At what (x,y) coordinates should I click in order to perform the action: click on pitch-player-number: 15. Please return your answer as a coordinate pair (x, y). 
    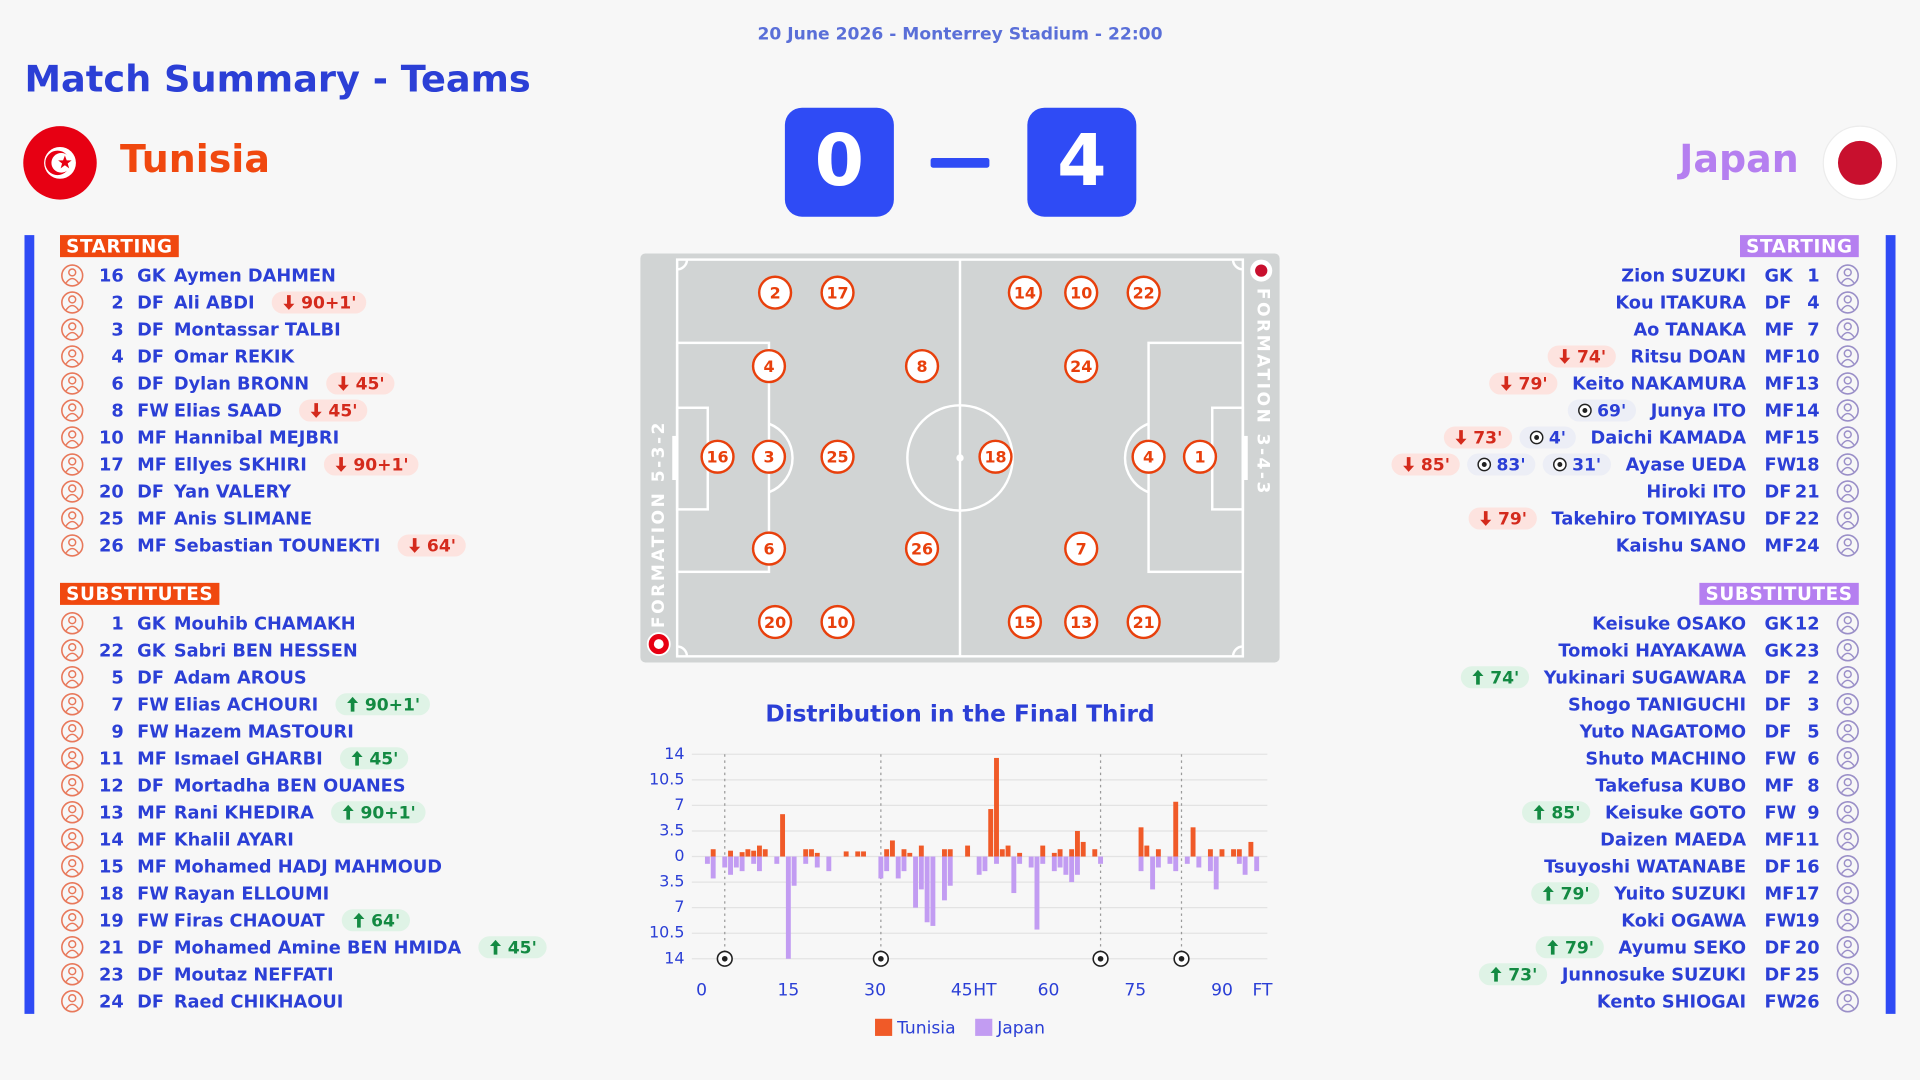
    Looking at the image, I should click on (1025, 622).